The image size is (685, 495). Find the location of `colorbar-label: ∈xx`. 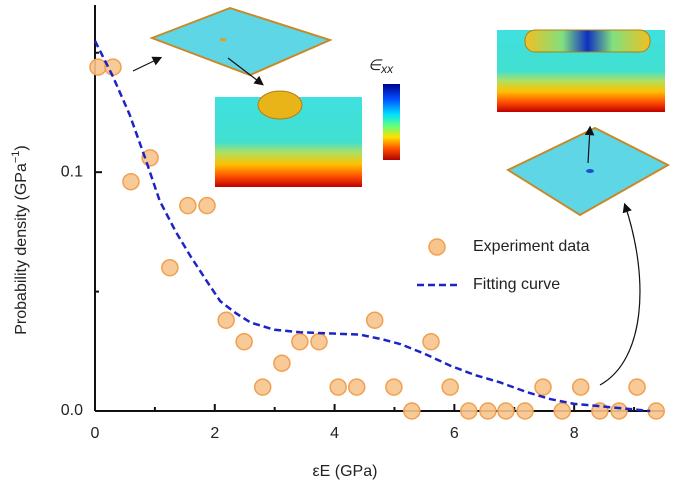

colorbar-label: ∈xx is located at coordinates (381, 66).